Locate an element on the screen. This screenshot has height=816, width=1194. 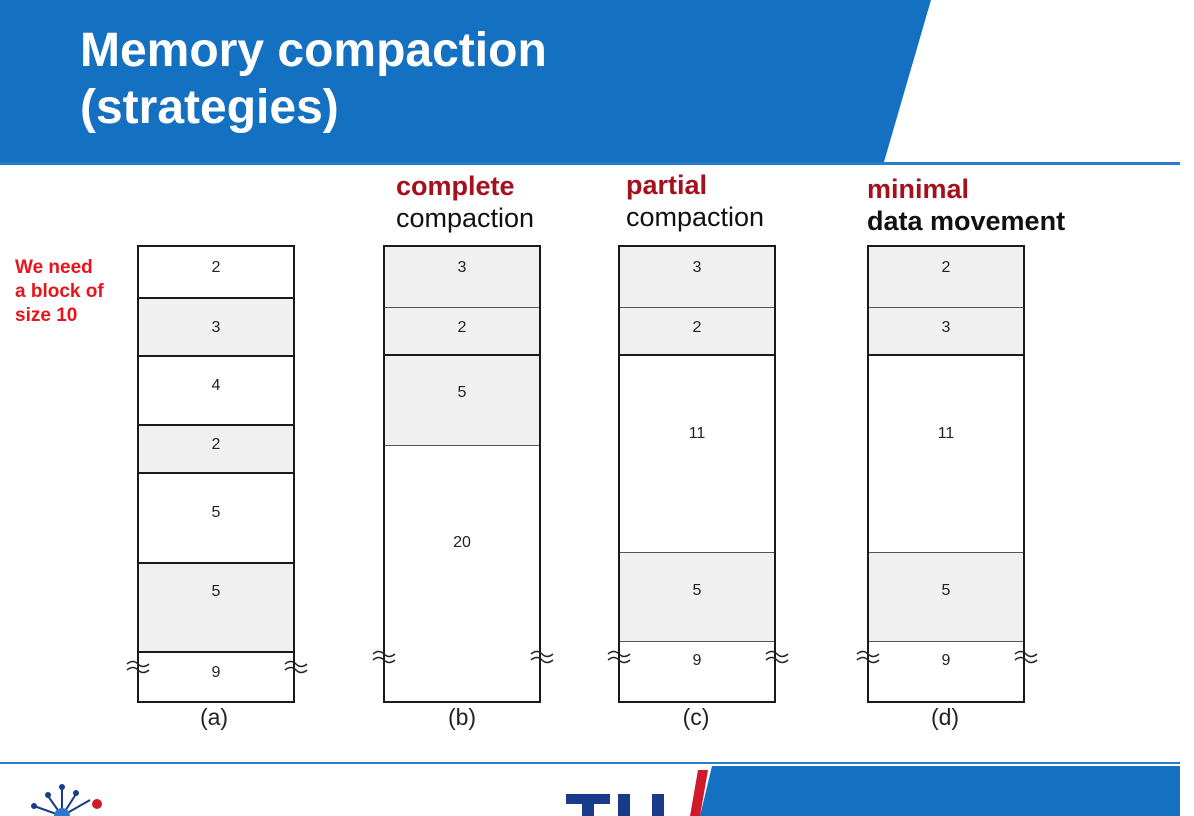
heading-minimal-data-movement: minimal data movement is located at coordinates (966, 205).